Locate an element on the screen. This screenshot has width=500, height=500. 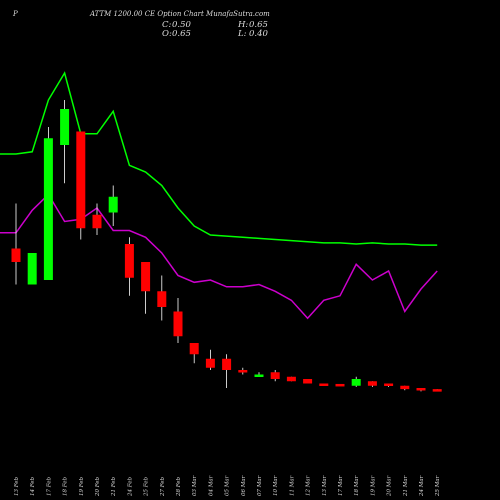
low-label: L: is located at coordinates (242, 34).